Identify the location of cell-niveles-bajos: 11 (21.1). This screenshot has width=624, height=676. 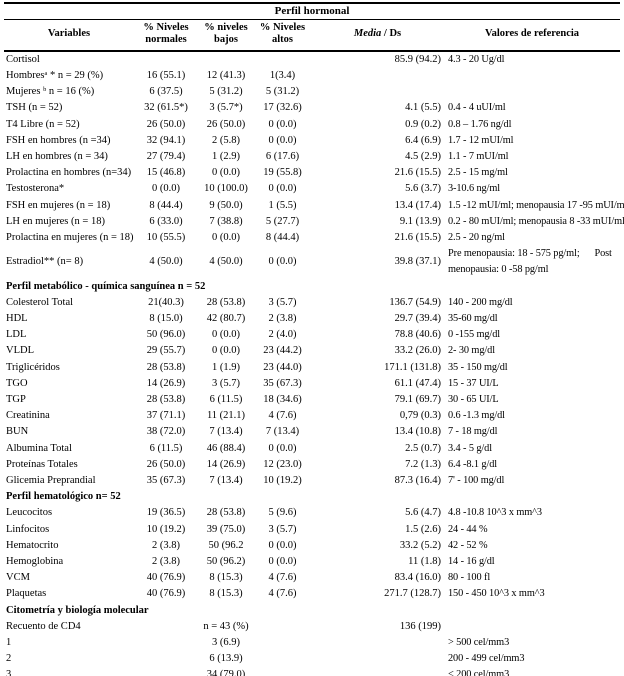
(226, 416).